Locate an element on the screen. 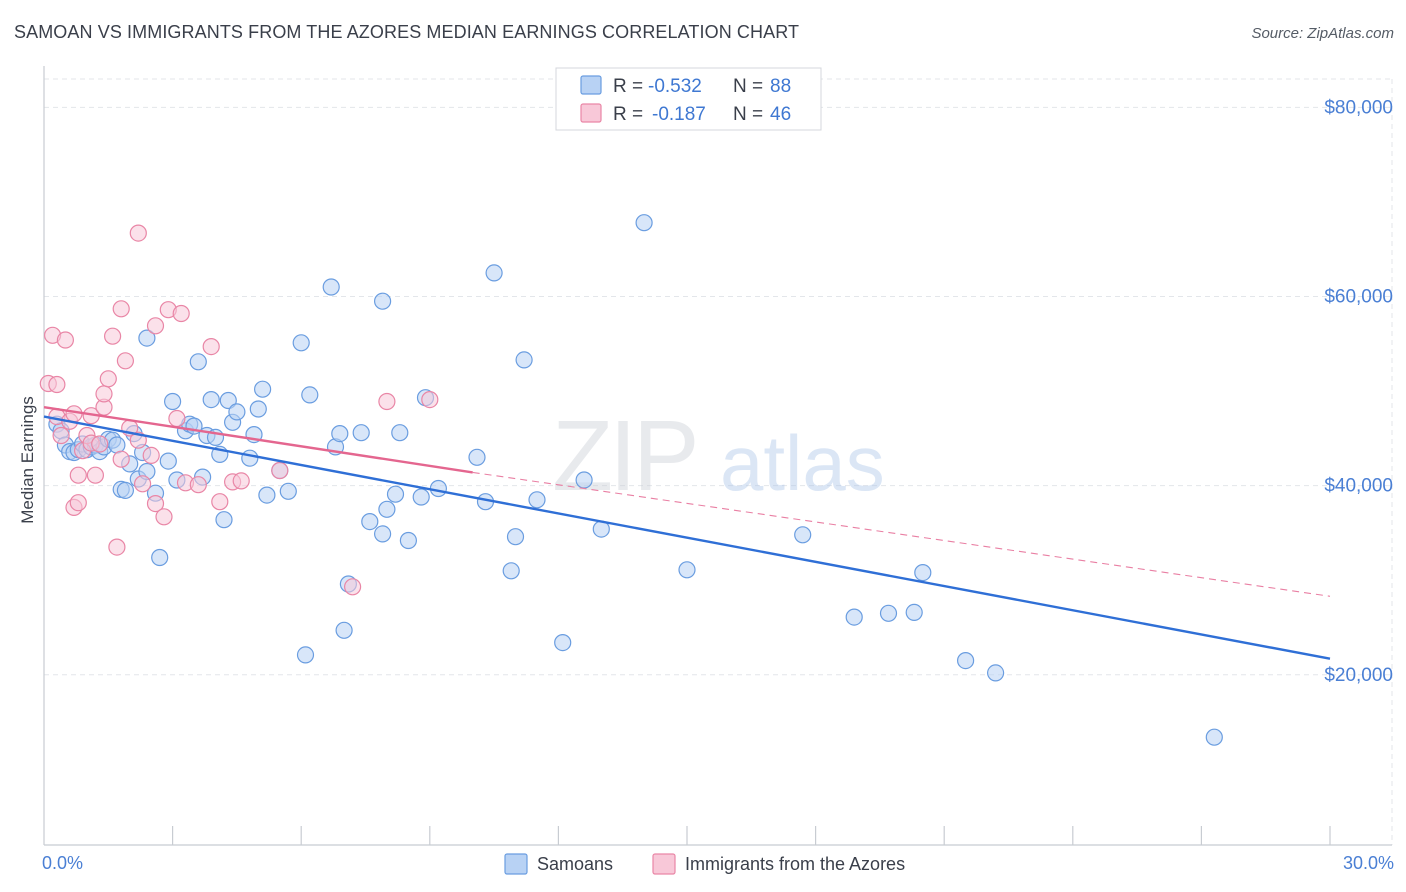 This screenshot has height=892, width=1406. legend-r-value-azores: -0.187 is located at coordinates (679, 114).